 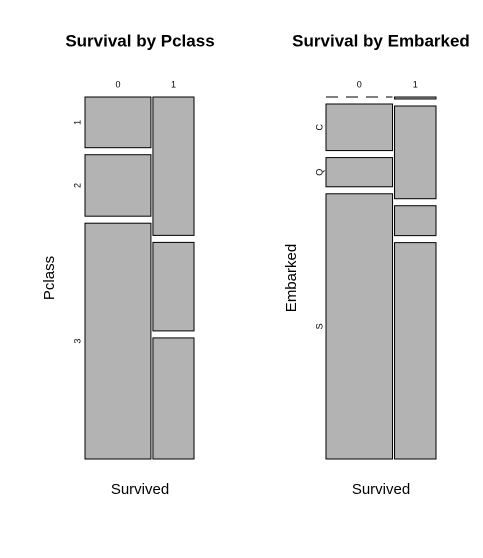 I want to click on chart-title: Survival by Embarked, so click(x=381, y=40).